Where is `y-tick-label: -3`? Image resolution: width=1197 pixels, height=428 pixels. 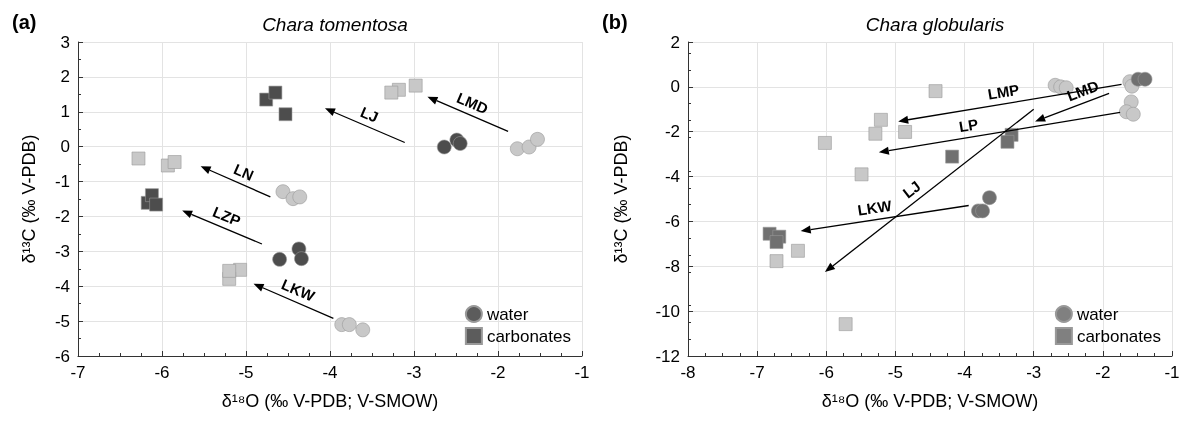 y-tick-label: -3 is located at coordinates (62, 251).